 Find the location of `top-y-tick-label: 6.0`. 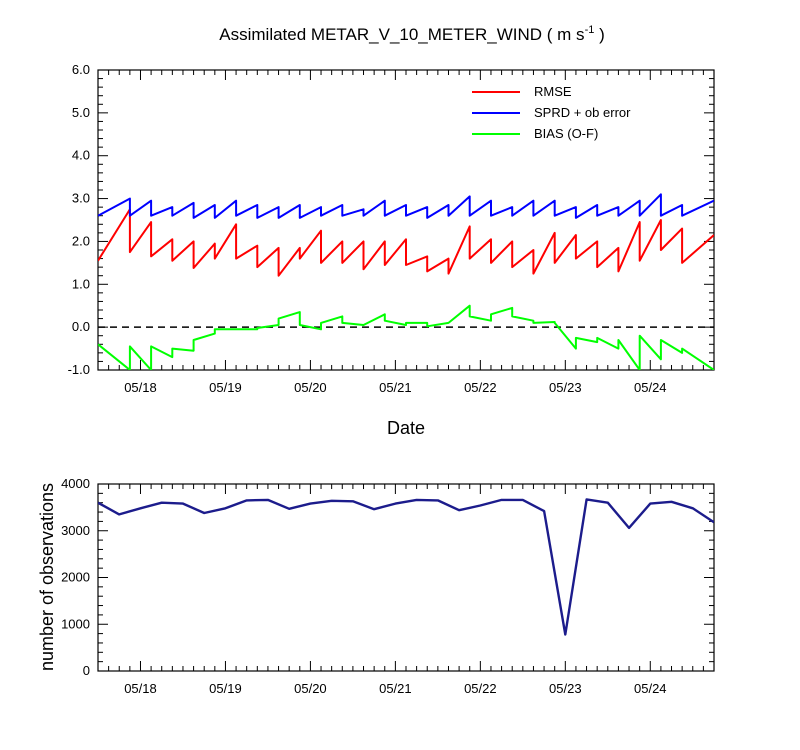

top-y-tick-label: 6.0 is located at coordinates (81, 69).